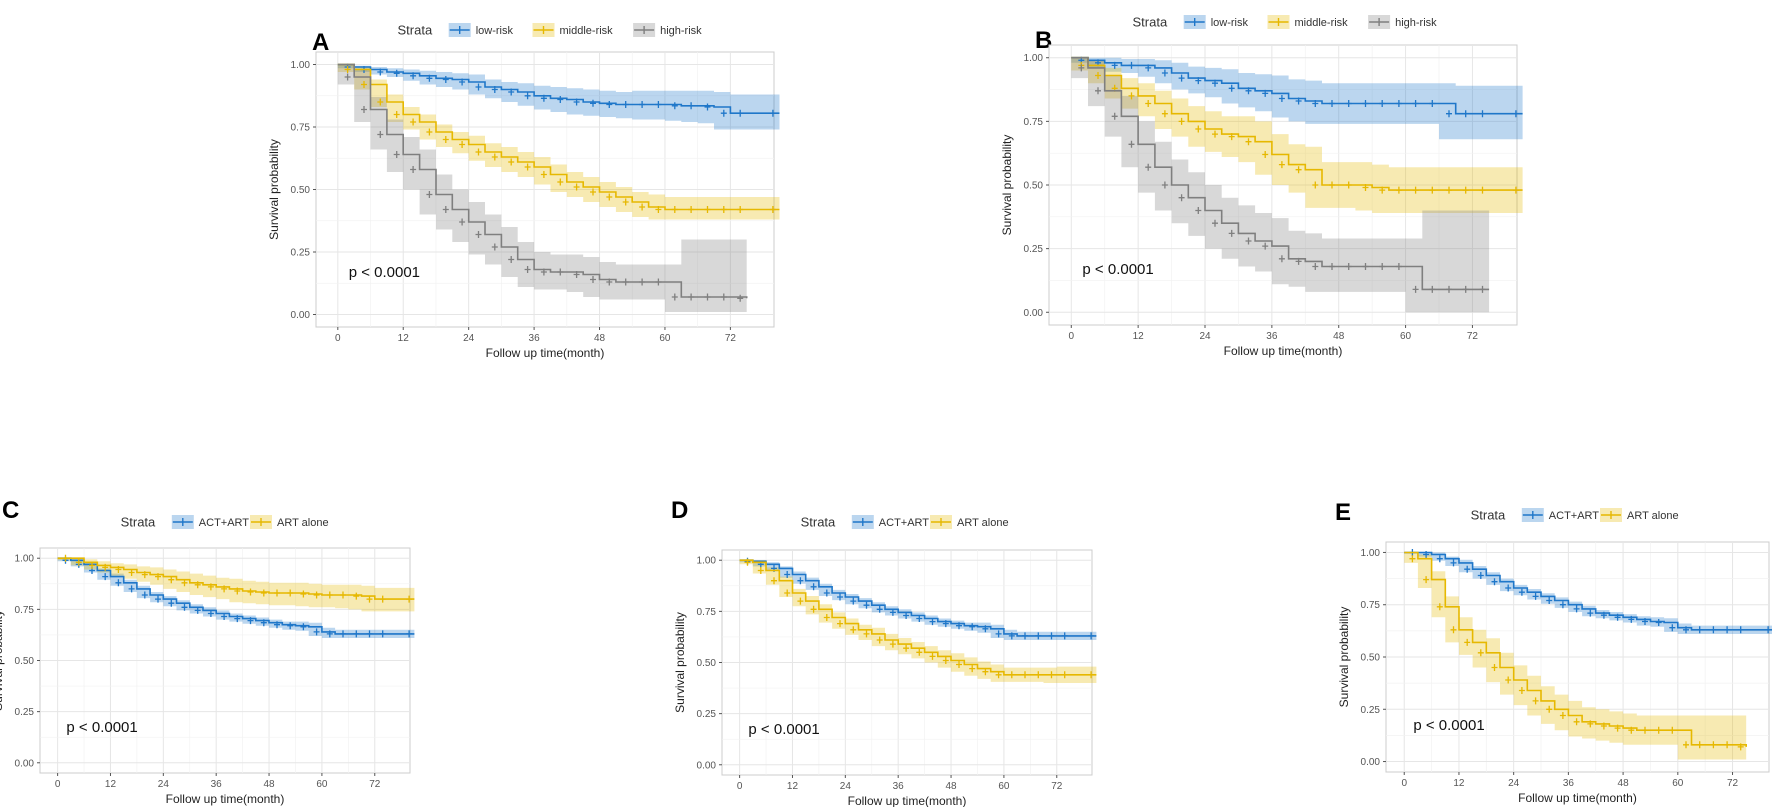  I want to click on panel-letter: B, so click(1043, 40).